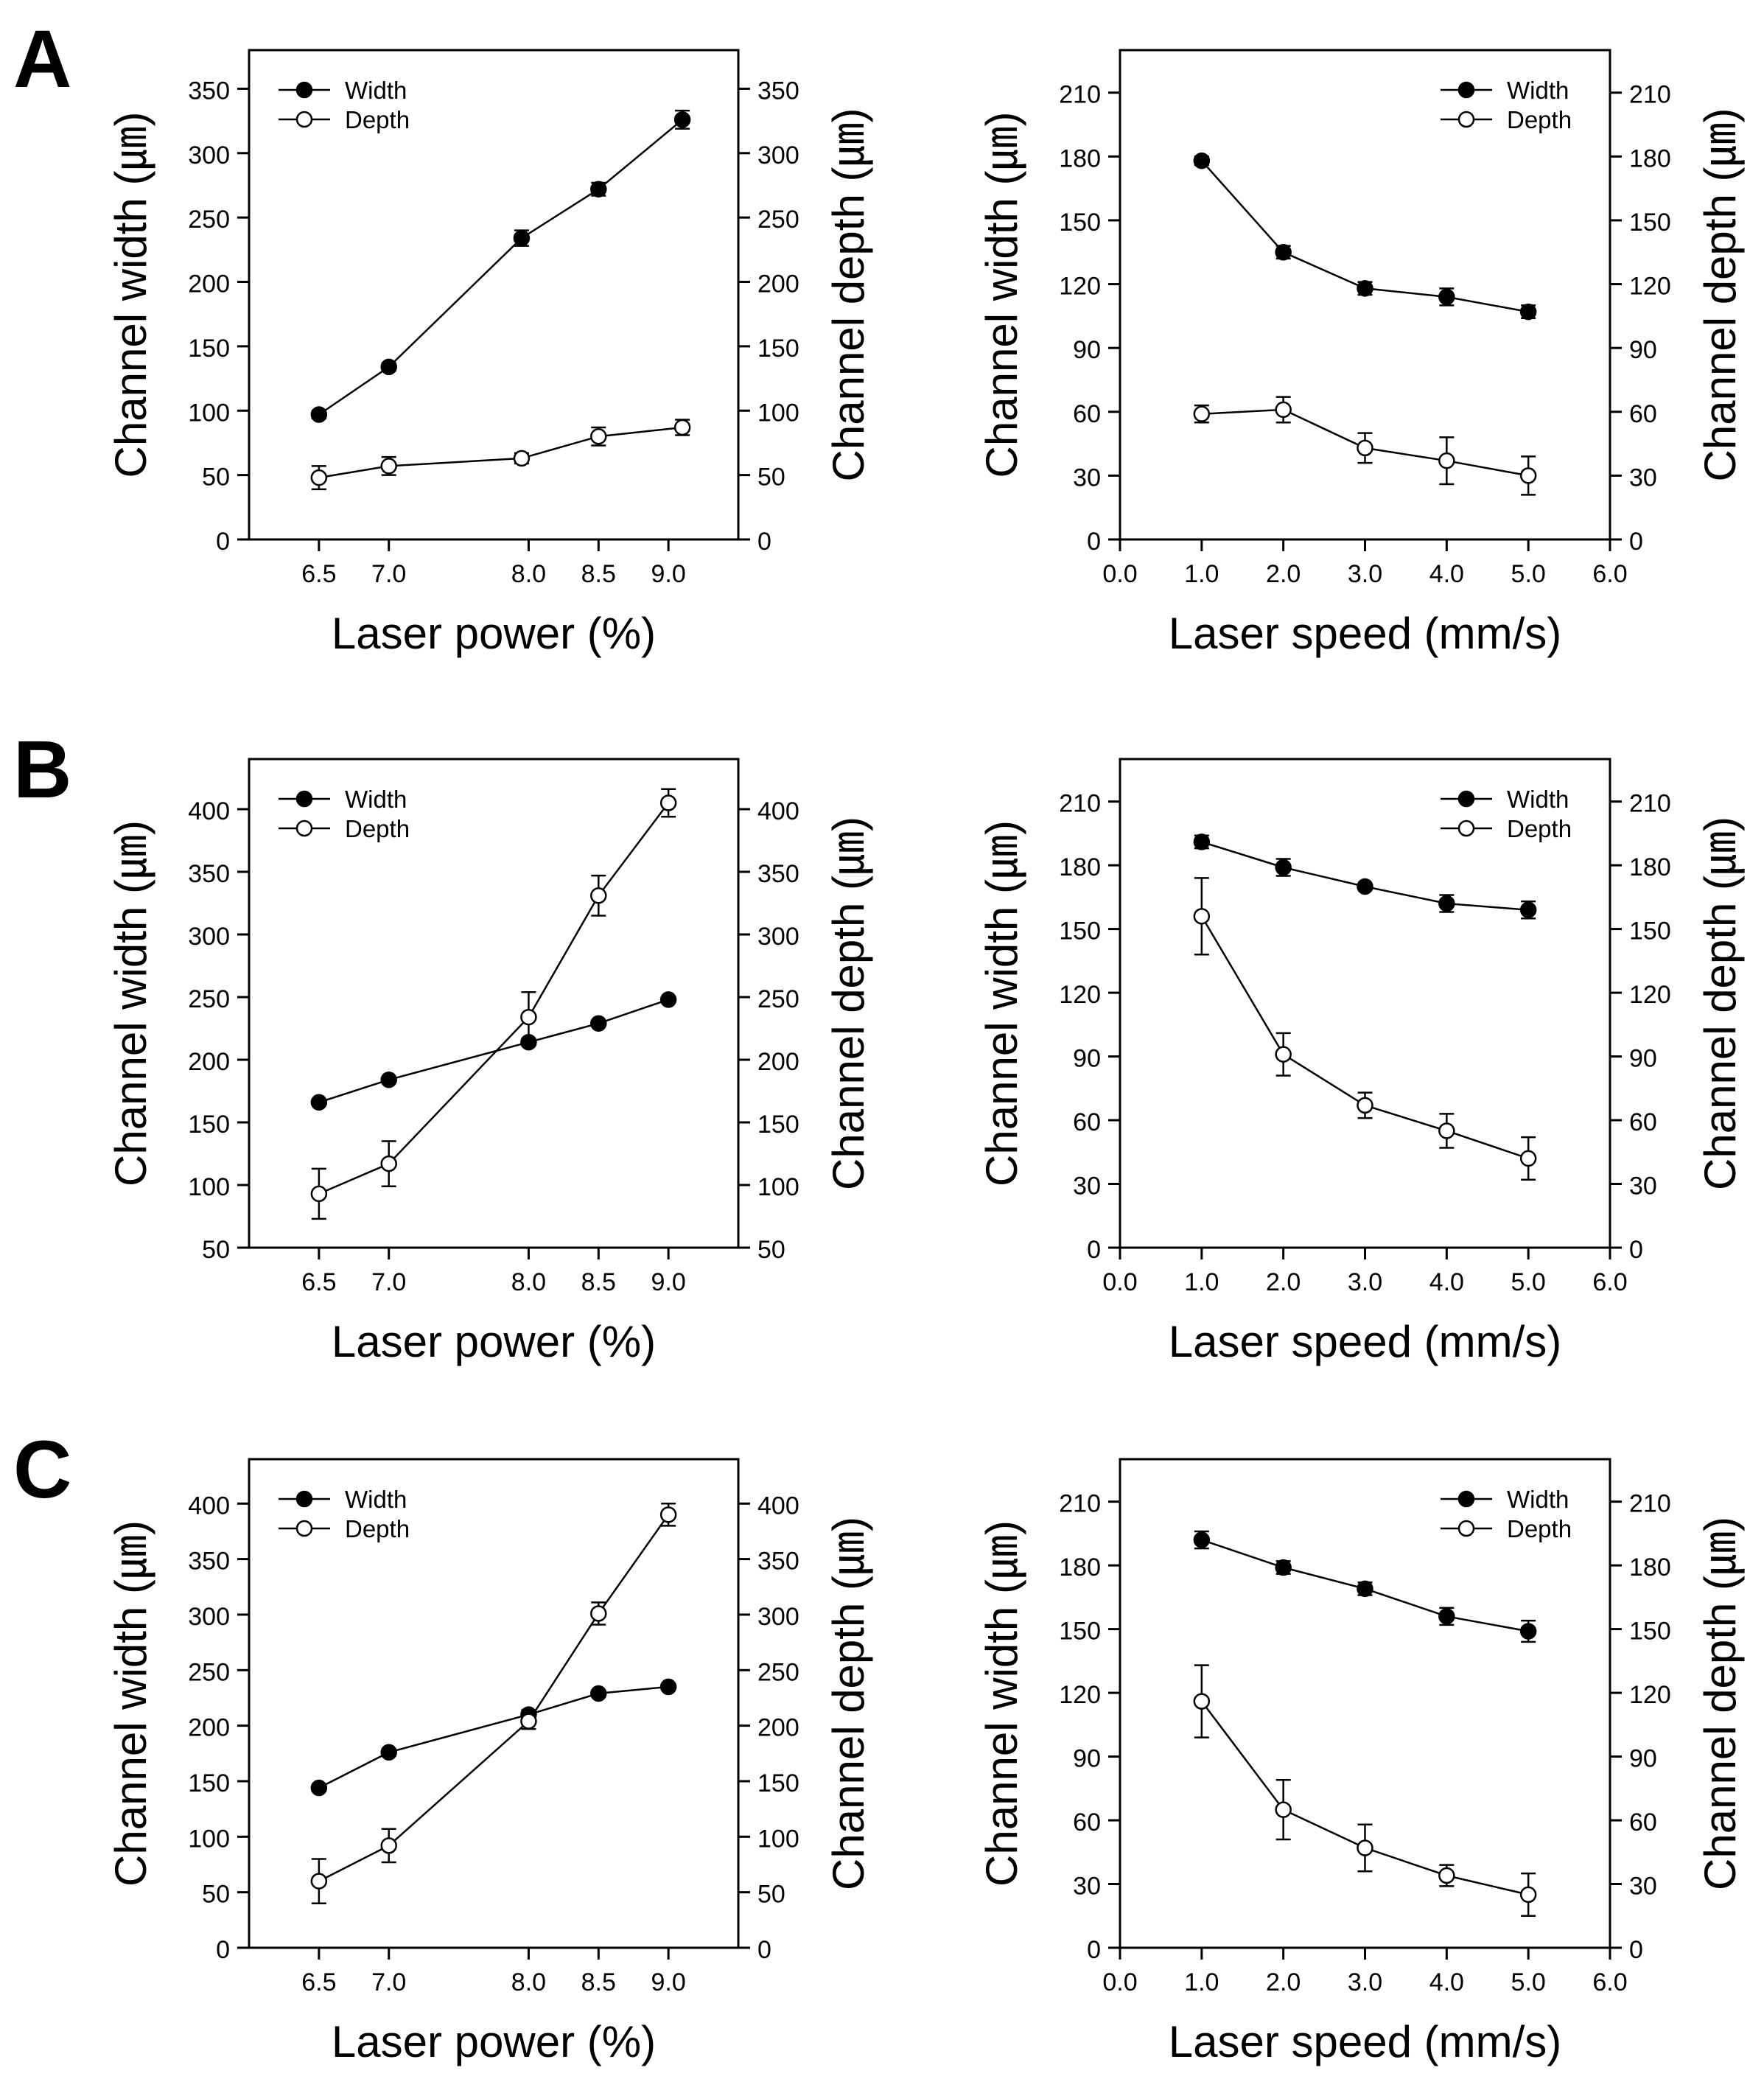 This screenshot has width=1764, height=2090. Describe the element at coordinates (778, 811) in the screenshot. I see `y-tick-label-right: 400` at that location.